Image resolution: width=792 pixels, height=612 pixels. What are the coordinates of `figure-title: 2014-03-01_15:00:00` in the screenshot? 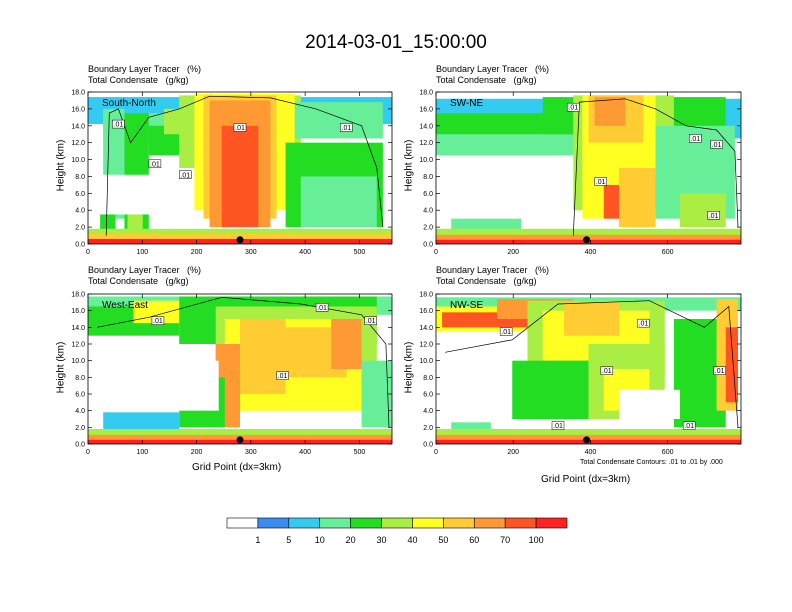 It's located at (396, 42).